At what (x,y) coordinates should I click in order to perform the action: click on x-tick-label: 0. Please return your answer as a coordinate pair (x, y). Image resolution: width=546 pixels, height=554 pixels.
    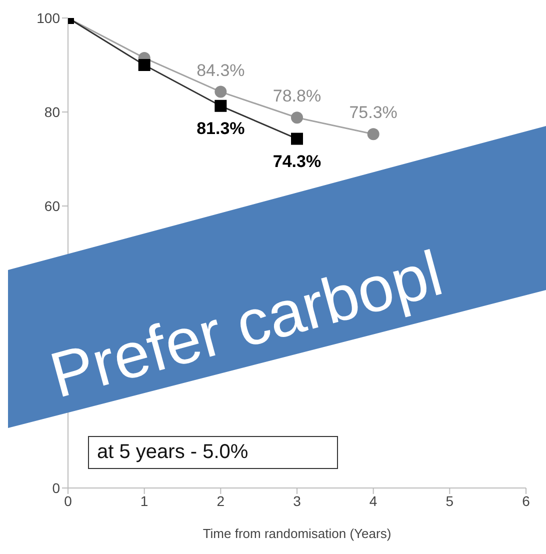
    Looking at the image, I should click on (68, 500).